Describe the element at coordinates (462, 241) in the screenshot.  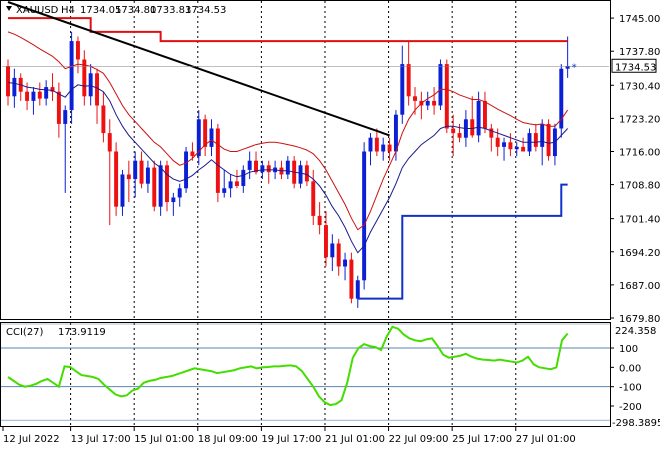
I see `support-step-line` at that location.